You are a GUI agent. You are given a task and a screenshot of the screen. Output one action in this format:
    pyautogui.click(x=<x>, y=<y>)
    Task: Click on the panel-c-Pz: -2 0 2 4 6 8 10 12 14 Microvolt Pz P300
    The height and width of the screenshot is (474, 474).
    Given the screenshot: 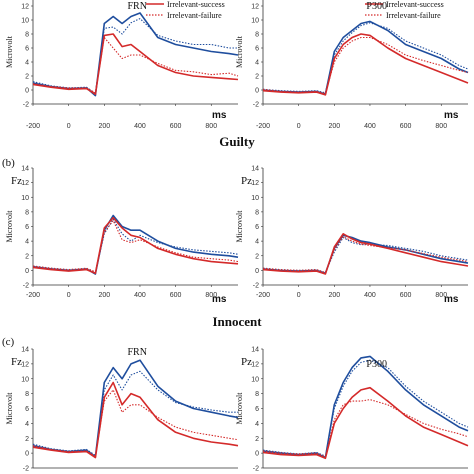 What is the action you would take?
    pyautogui.click(x=352, y=410)
    